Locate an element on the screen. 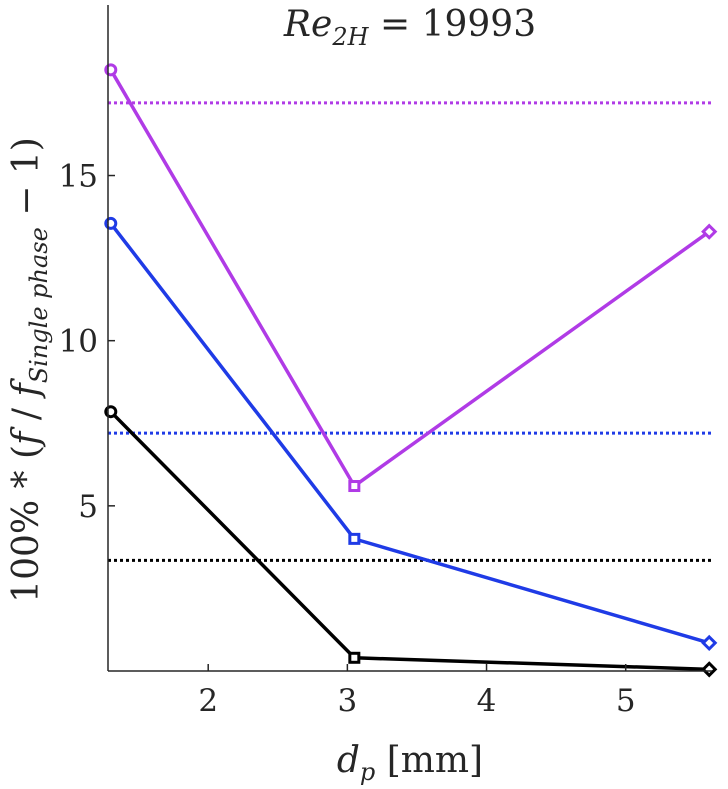 The image size is (728, 789). y-tick-label: 15 is located at coordinates (78, 177).